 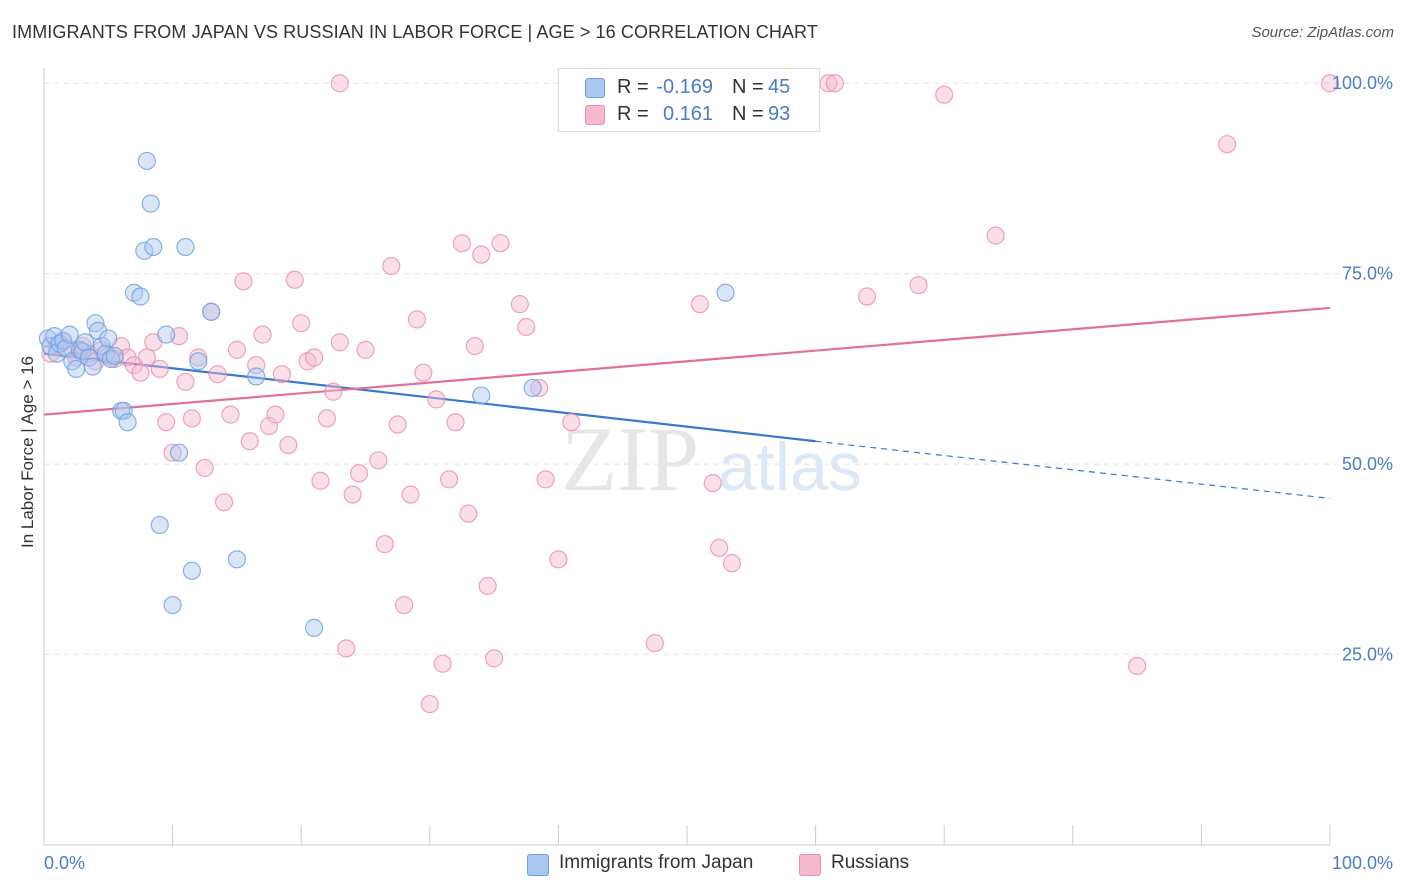 I want to click on watermark: ZIP atlas, so click(x=711, y=459).